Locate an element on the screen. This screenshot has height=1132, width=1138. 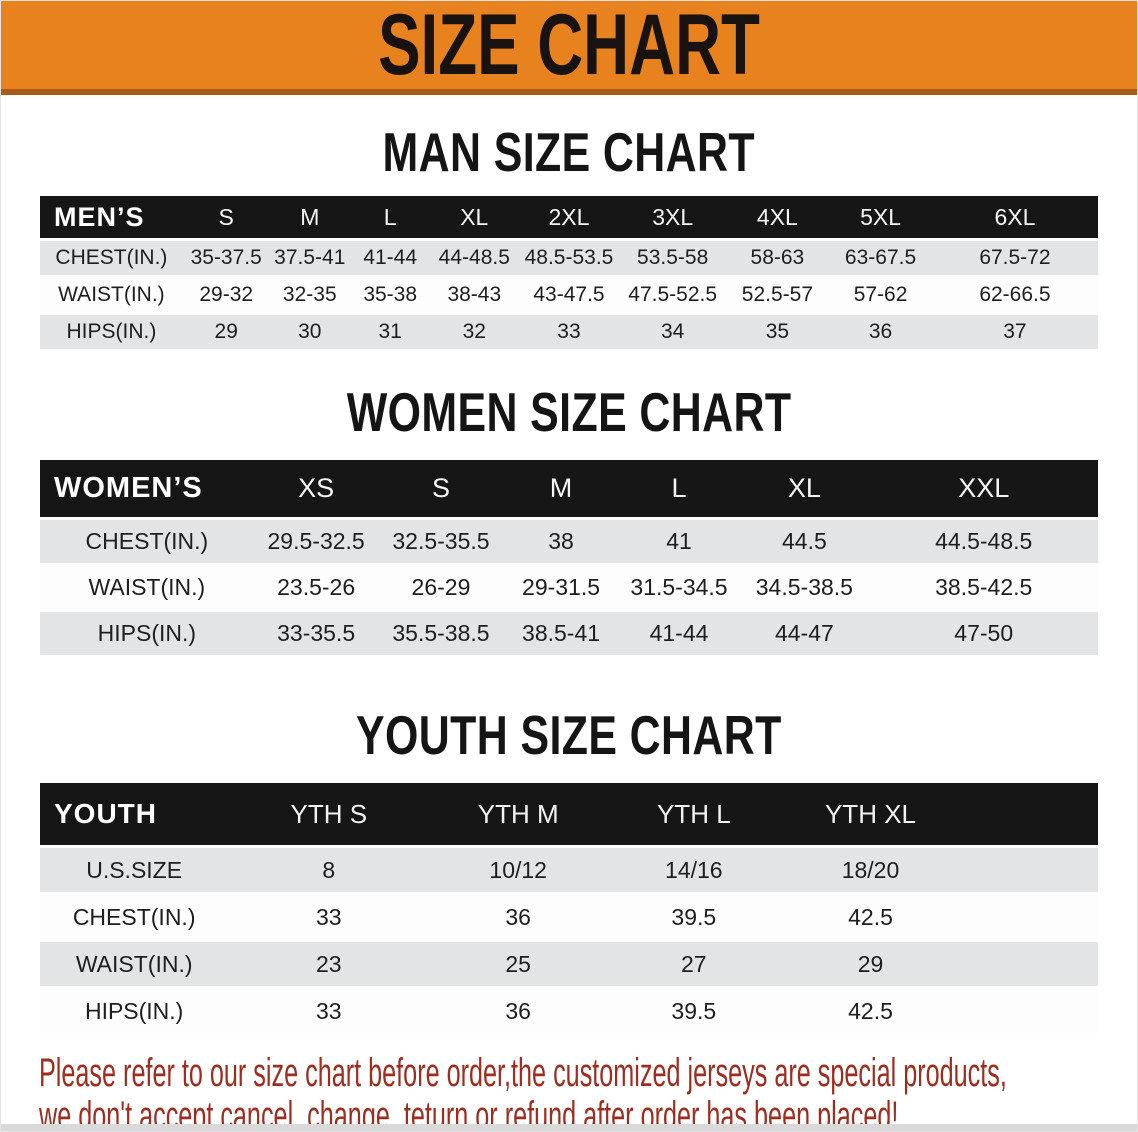
value-cell: 47.5-52.5 is located at coordinates (672, 295).